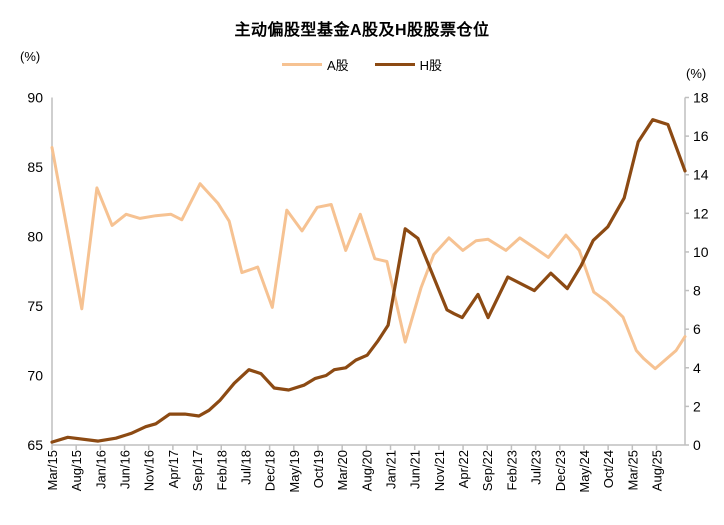 This screenshot has height=525, width=724. I want to click on y-axis-right-tick-label: 8, so click(697, 291).